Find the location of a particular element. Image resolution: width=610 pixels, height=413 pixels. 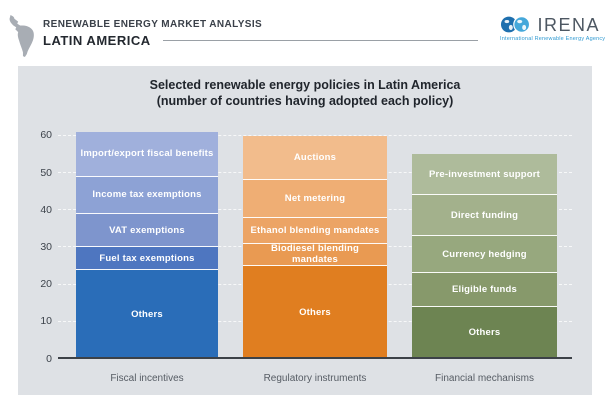

segment-label: Biodiesel blending mandates is located at coordinates (315, 254).